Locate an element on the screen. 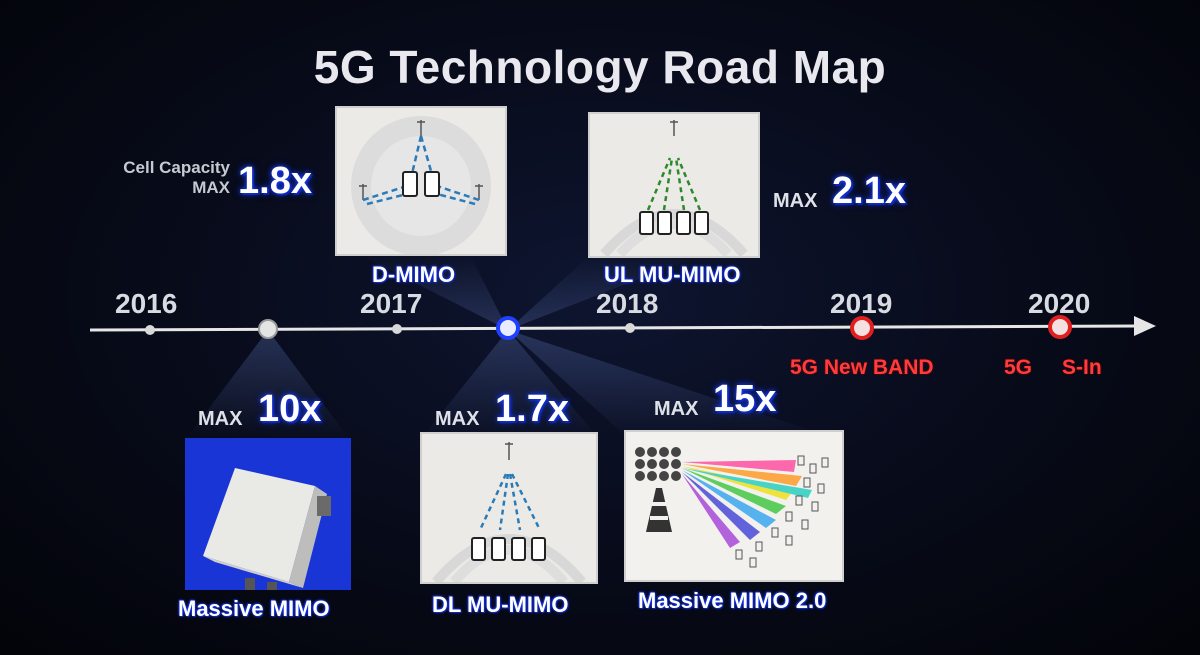 This screenshot has width=1200, height=655. ul-mu-mimo-illustration is located at coordinates (674, 188).